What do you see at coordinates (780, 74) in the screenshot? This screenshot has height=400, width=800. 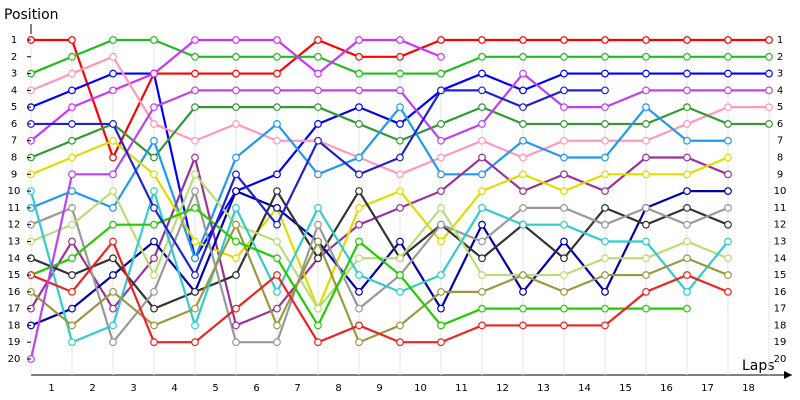 I see `y-tick-label-right: 3` at bounding box center [780, 74].